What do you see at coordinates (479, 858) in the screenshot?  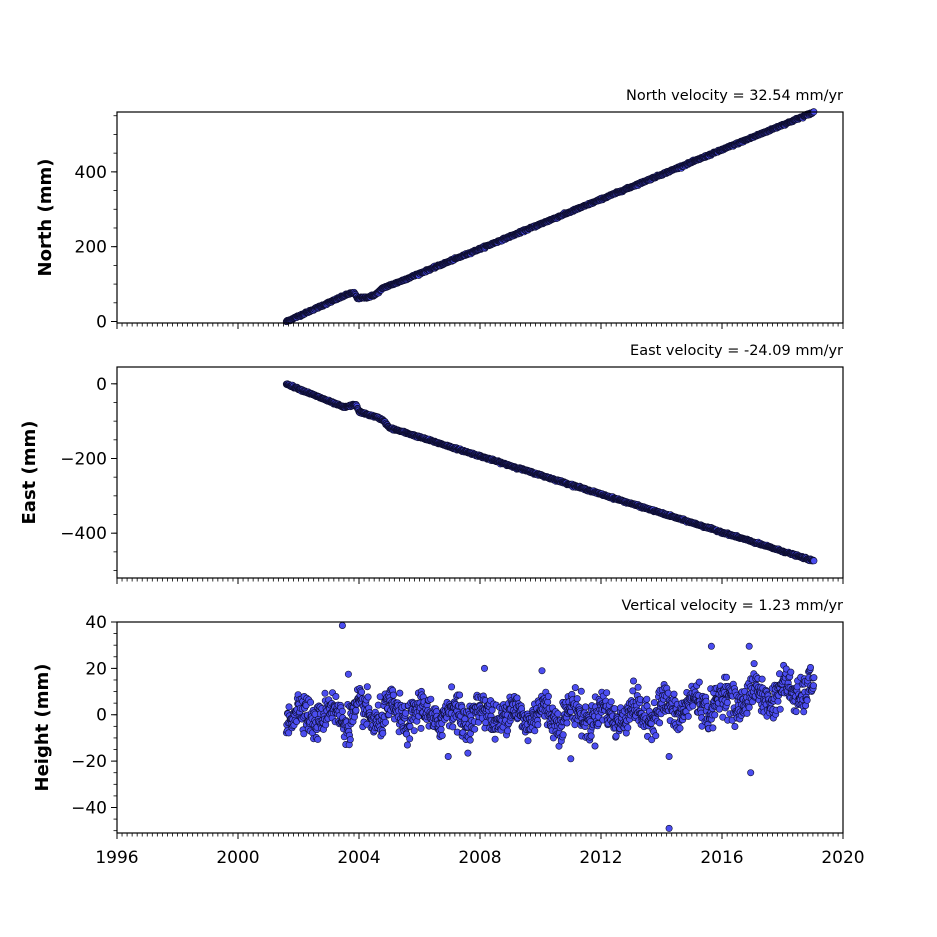 I see `x-tick-label: 2008` at bounding box center [479, 858].